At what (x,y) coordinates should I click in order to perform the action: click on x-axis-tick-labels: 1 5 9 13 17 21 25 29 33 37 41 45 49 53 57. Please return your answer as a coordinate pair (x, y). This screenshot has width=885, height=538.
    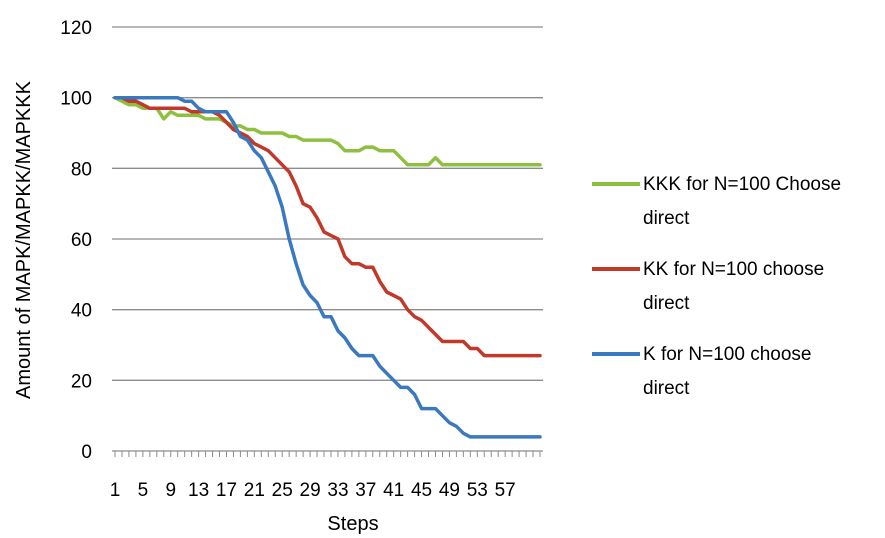
    Looking at the image, I should click on (313, 490).